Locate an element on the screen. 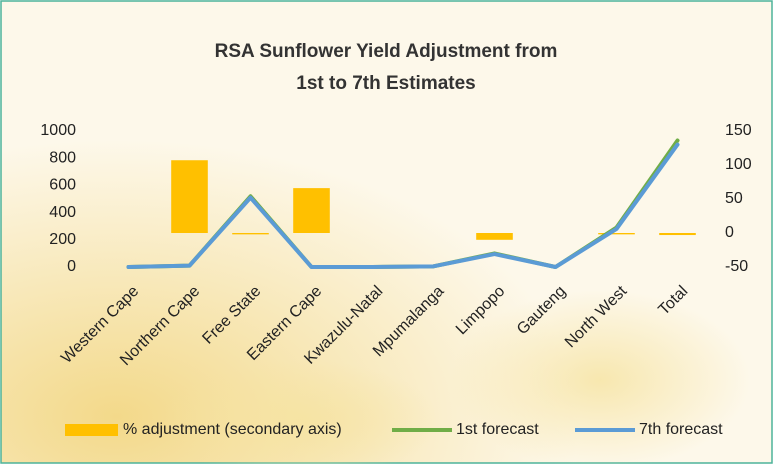  y-tick-label: 600 is located at coordinates (62, 185).